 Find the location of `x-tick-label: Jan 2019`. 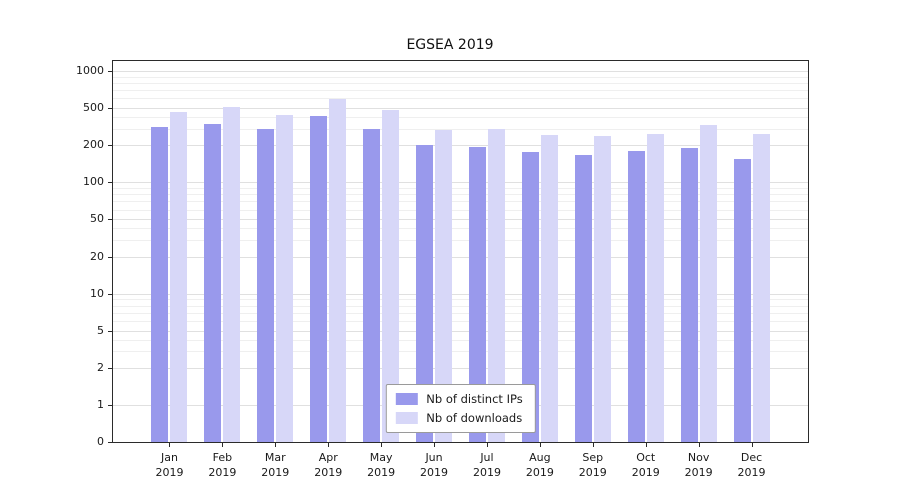

x-tick-label: Jan 2019 is located at coordinates (169, 465).